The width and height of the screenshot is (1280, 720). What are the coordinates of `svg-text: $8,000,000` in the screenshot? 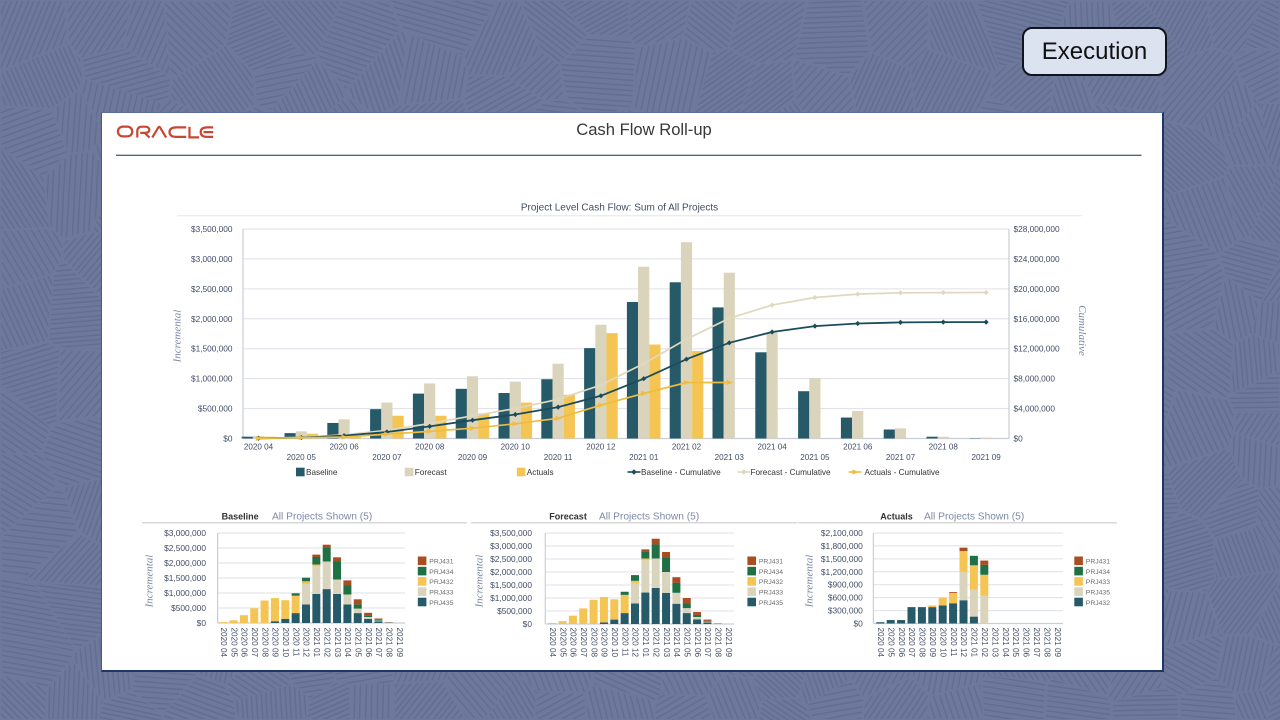 It's located at (1035, 379).